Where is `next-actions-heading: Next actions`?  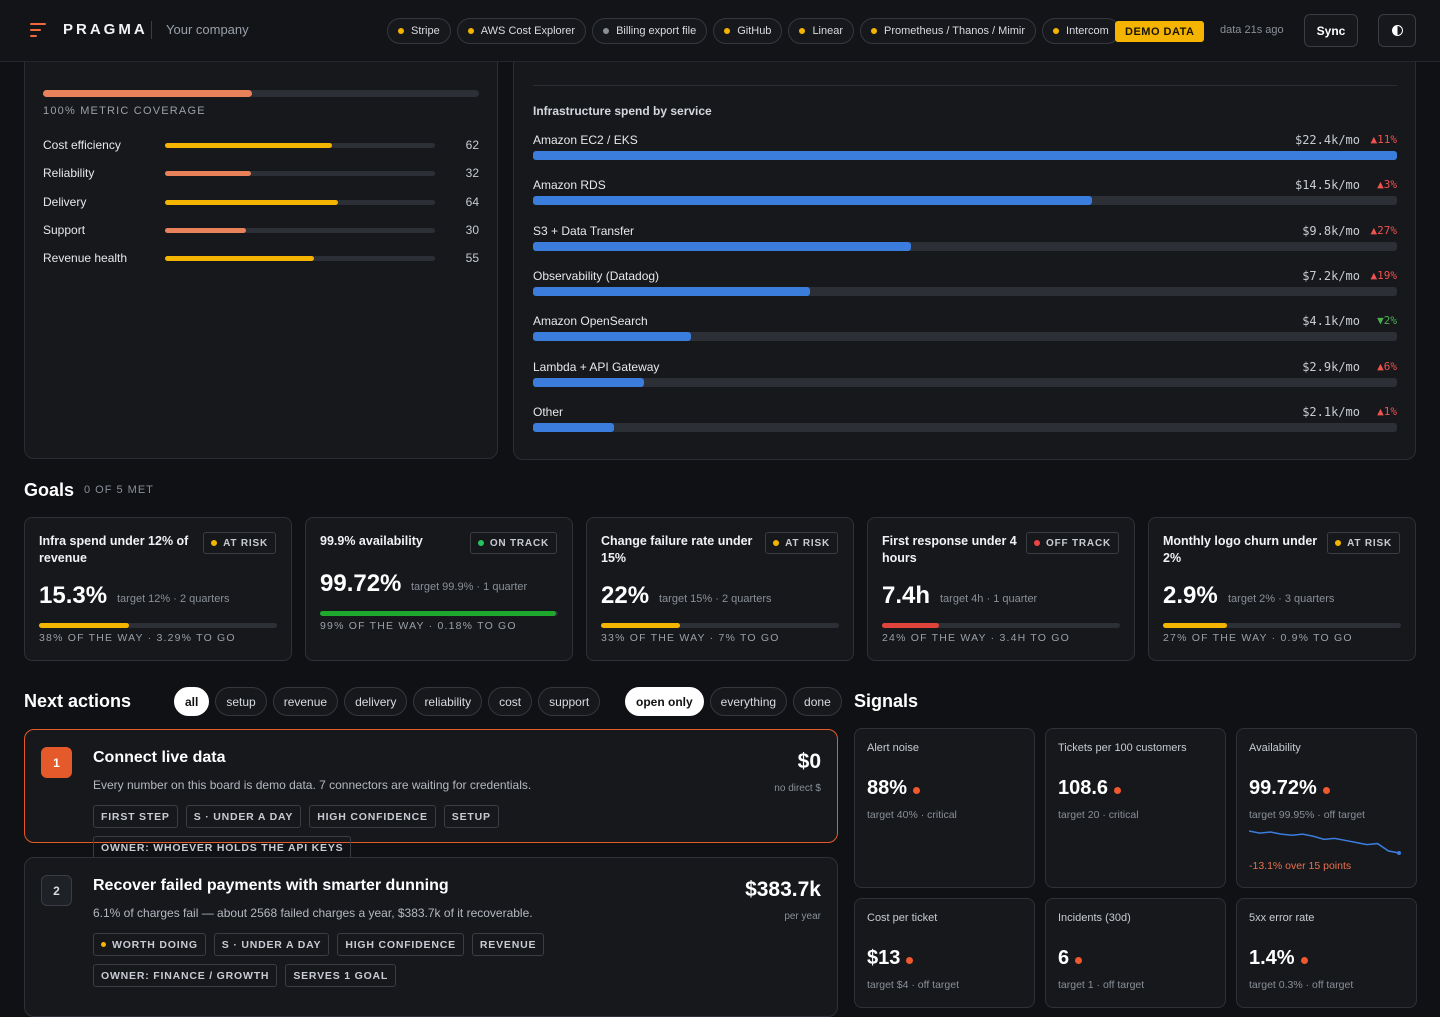 next-actions-heading: Next actions is located at coordinates (78, 701).